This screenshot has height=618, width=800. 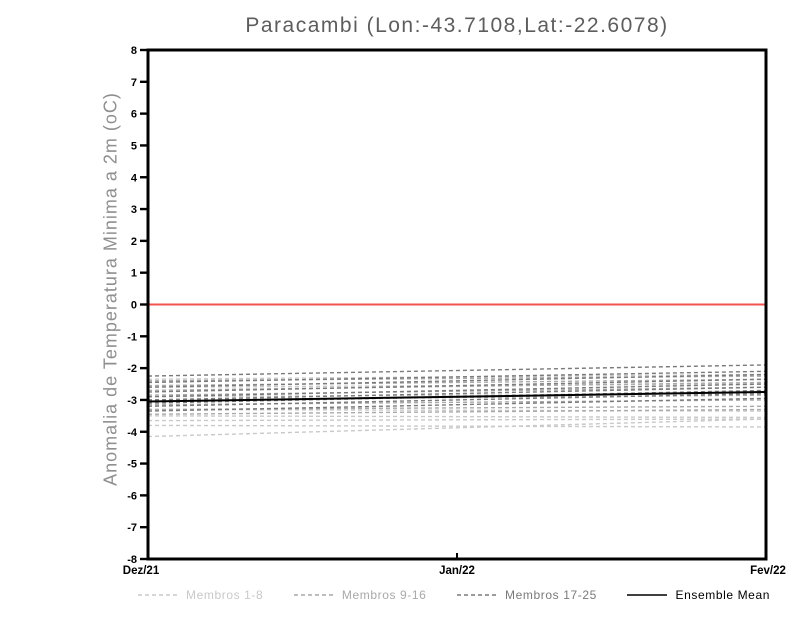 I want to click on y-tick-label: -3, so click(x=132, y=401).